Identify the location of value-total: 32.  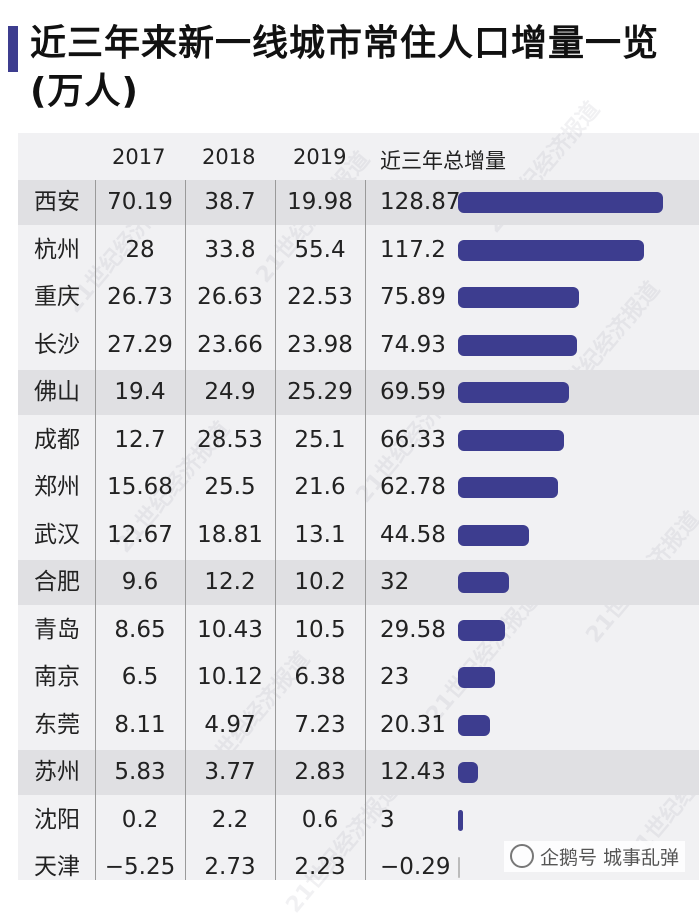
(395, 582).